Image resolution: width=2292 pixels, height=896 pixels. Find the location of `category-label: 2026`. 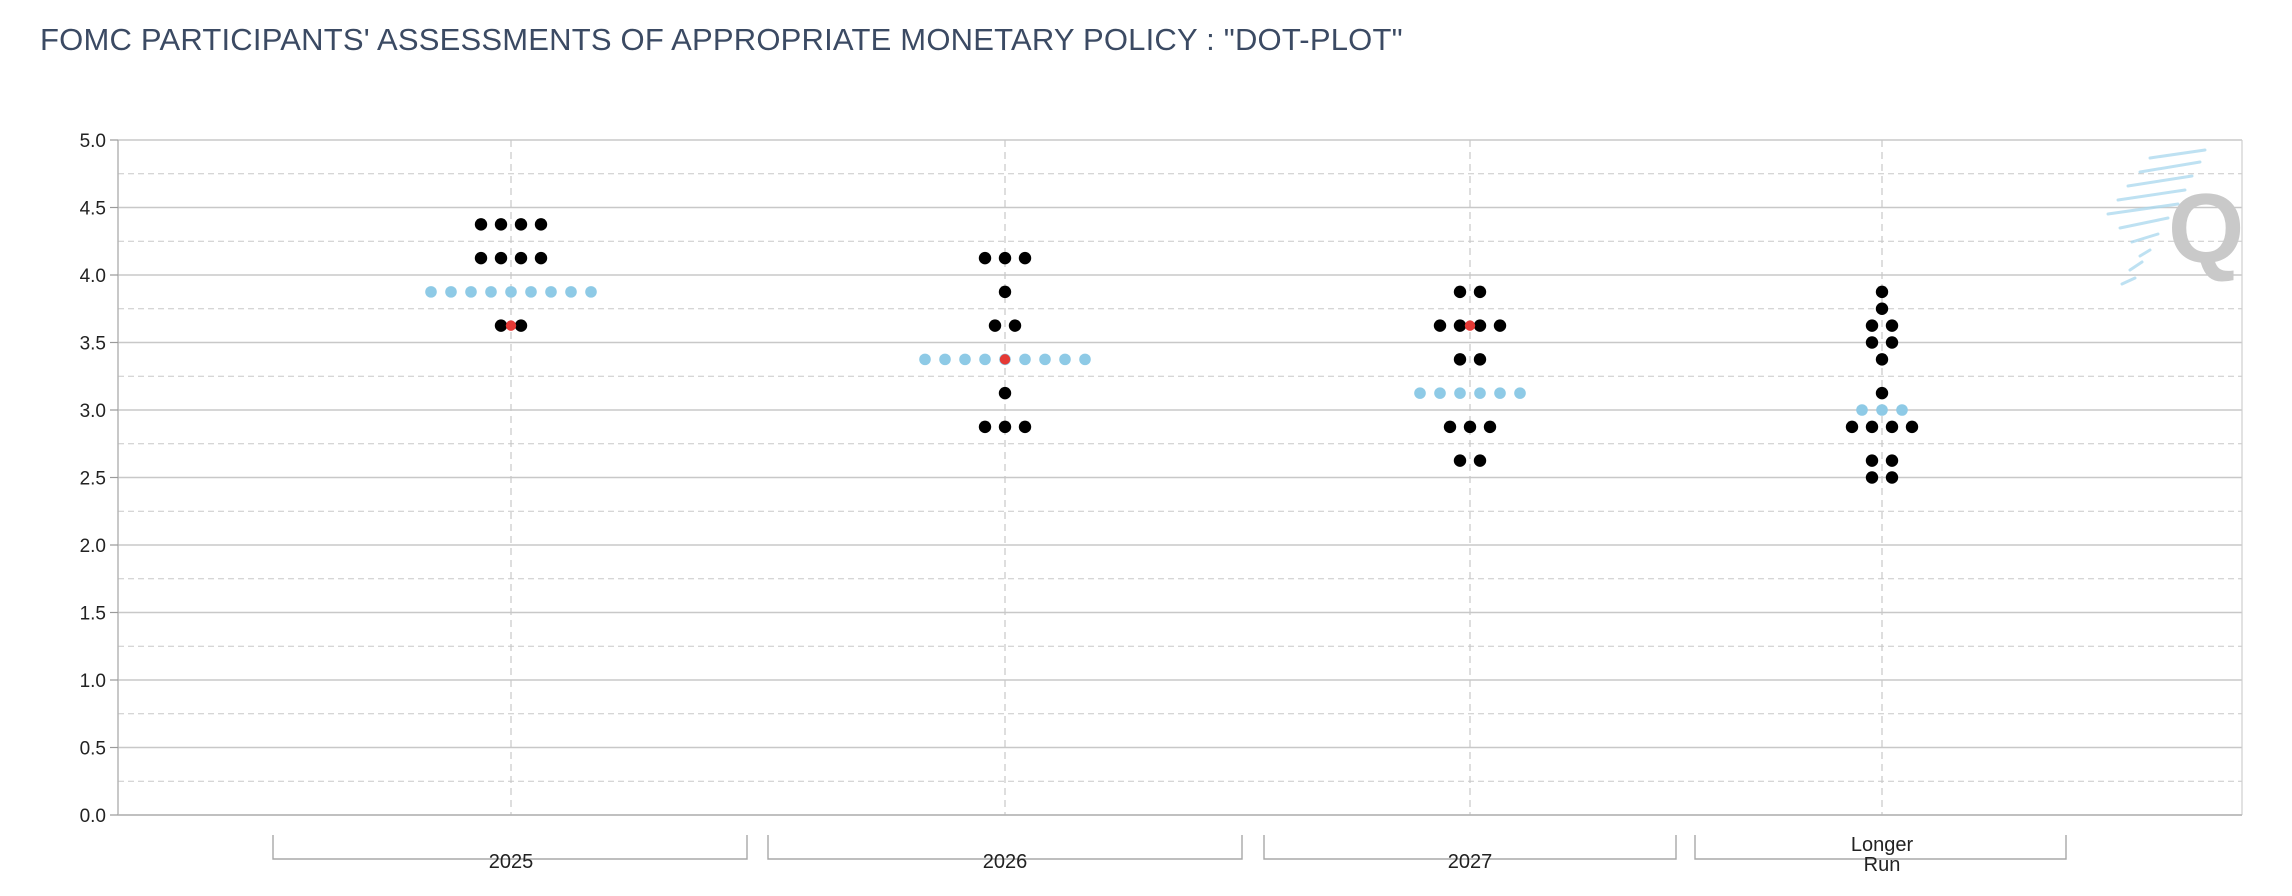

category-label: 2026 is located at coordinates (1005, 862).